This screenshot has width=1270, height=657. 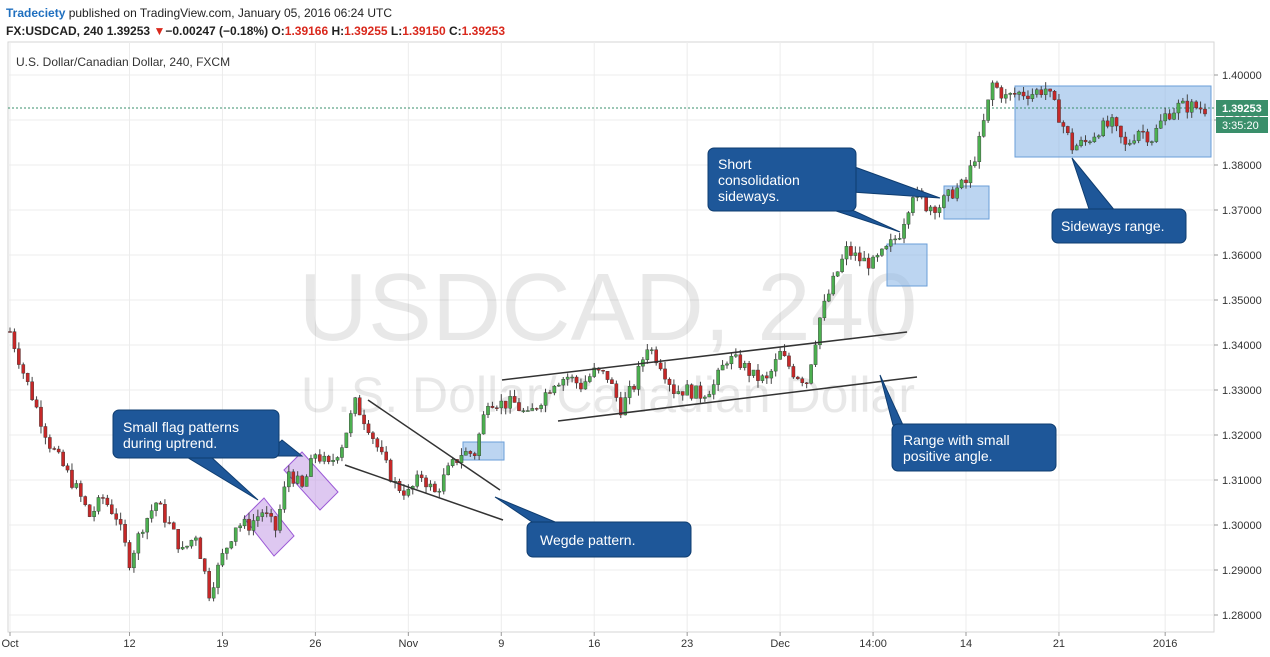 I want to click on callout-consolidation: Short consolidation sideways., so click(x=824, y=190).